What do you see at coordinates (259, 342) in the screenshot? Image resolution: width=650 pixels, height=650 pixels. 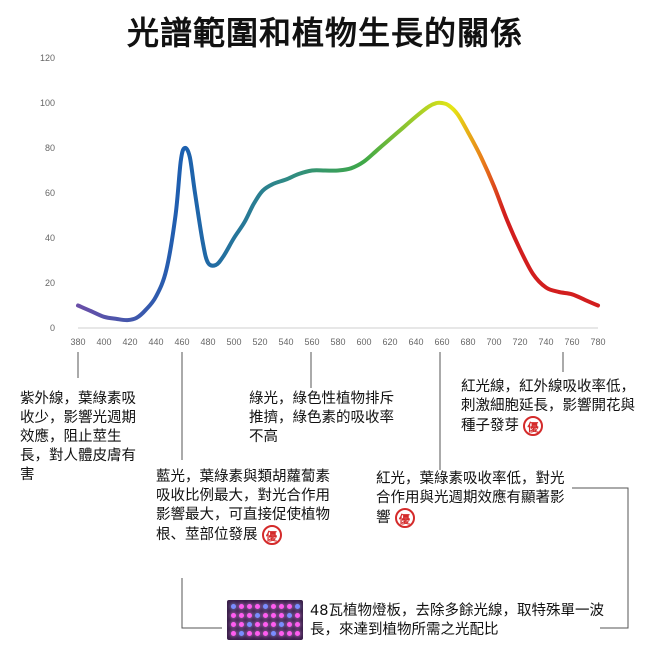 I see `x-tick-label: 520` at bounding box center [259, 342].